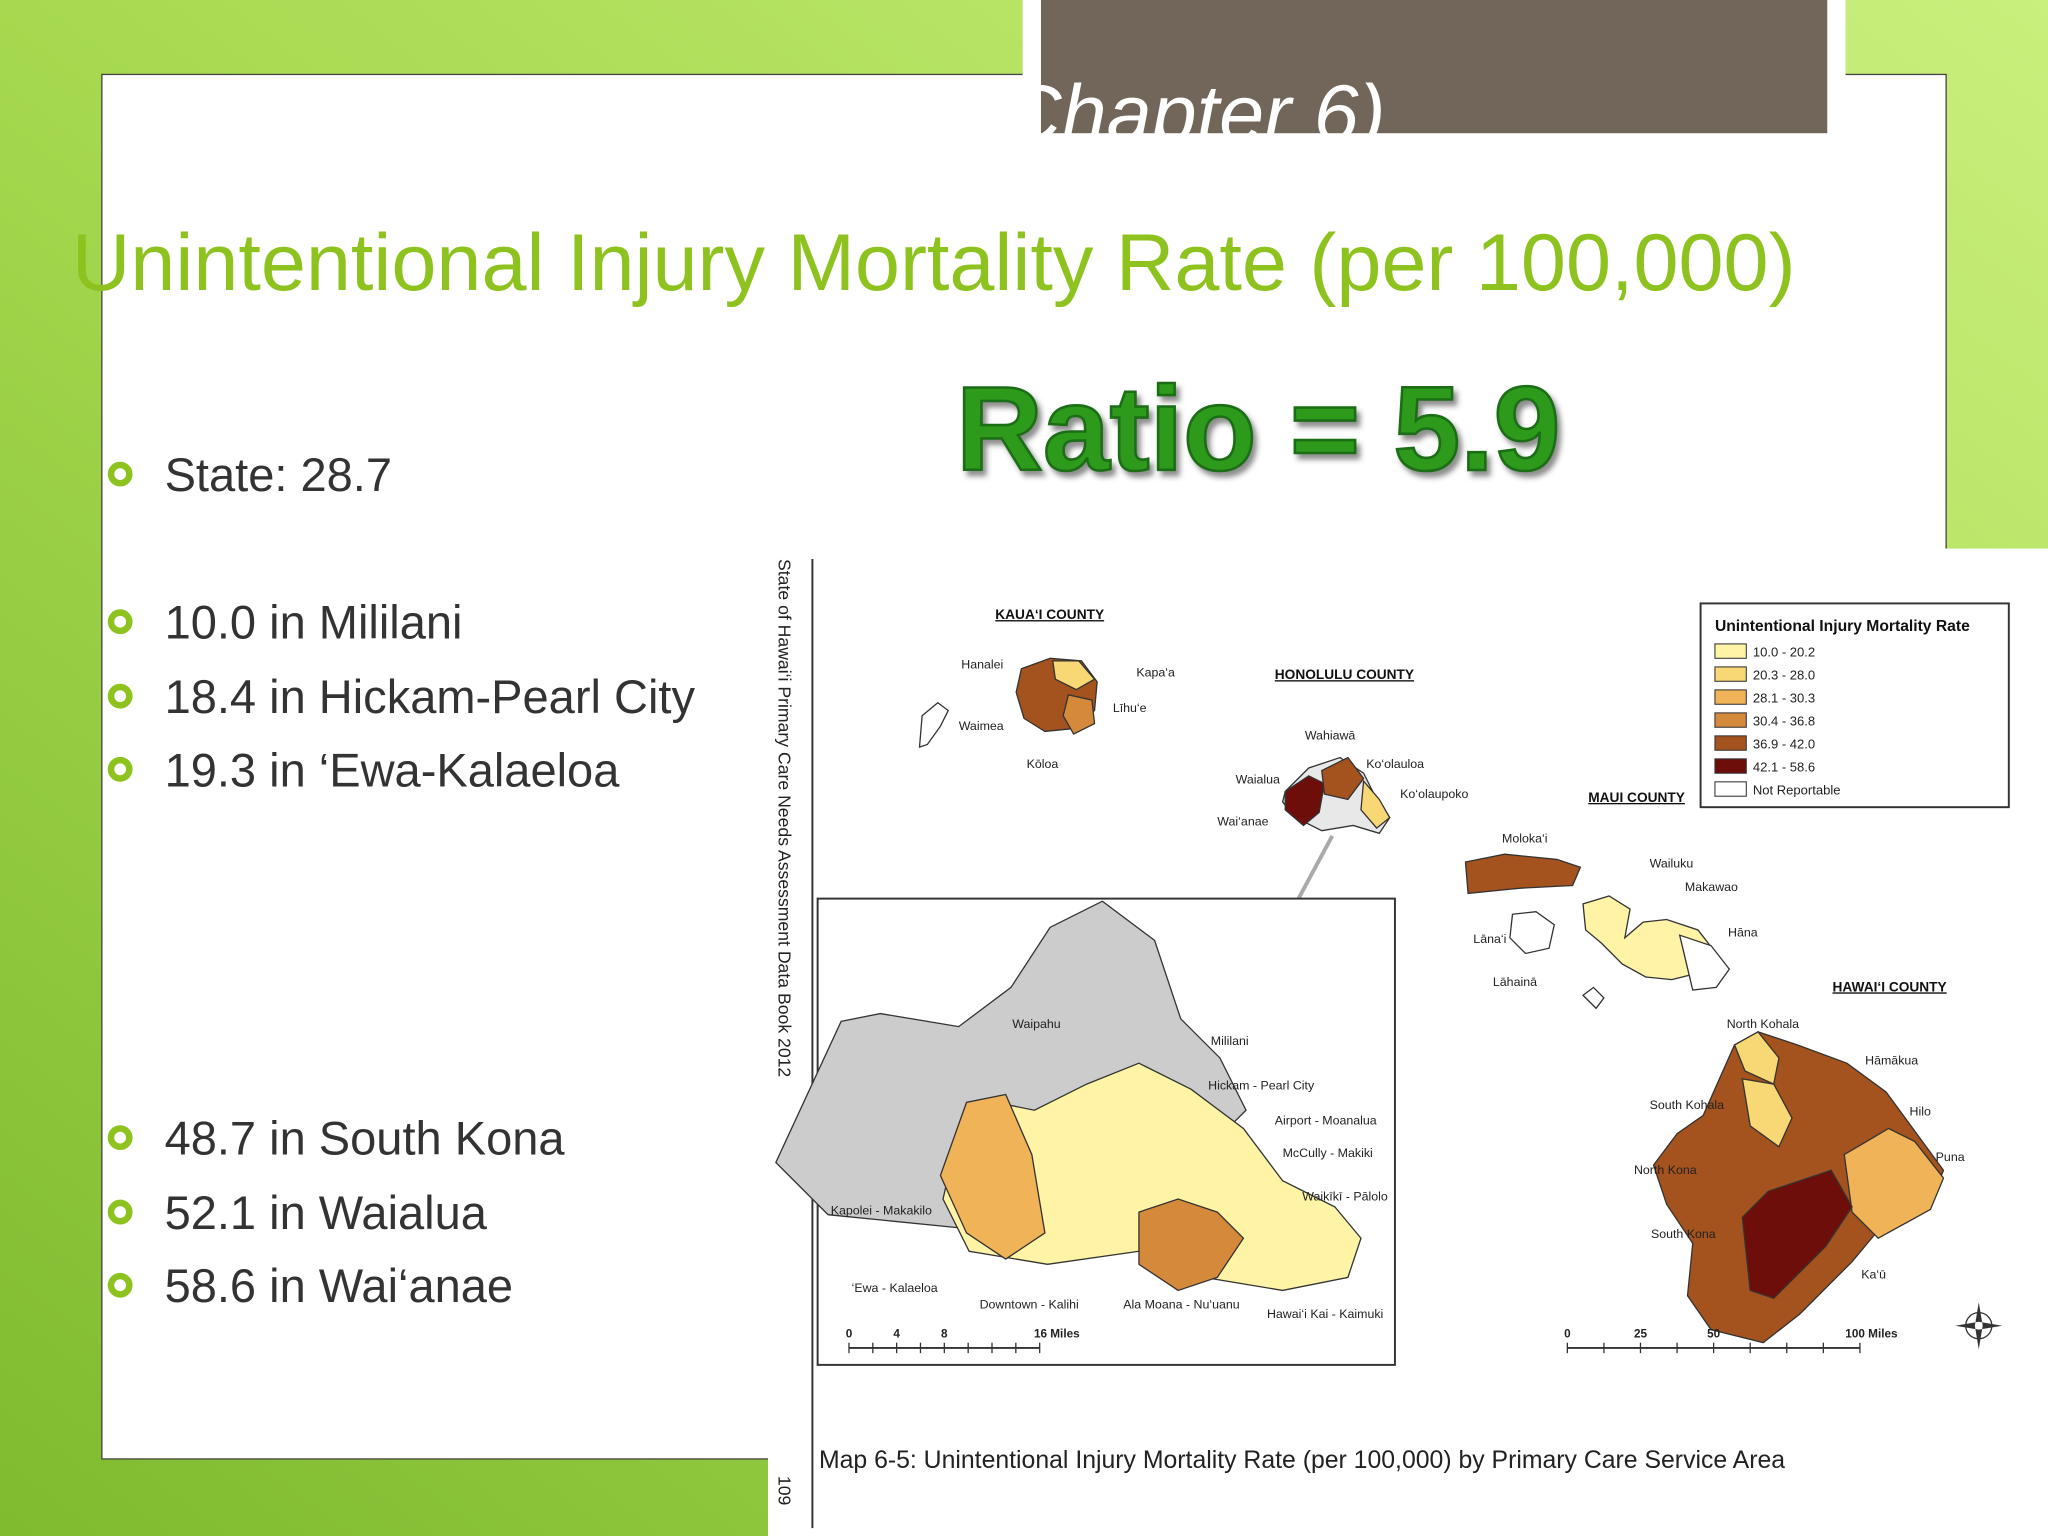  What do you see at coordinates (1049, 614) in the screenshot?
I see `county-label: KAUA‘I COUNTY` at bounding box center [1049, 614].